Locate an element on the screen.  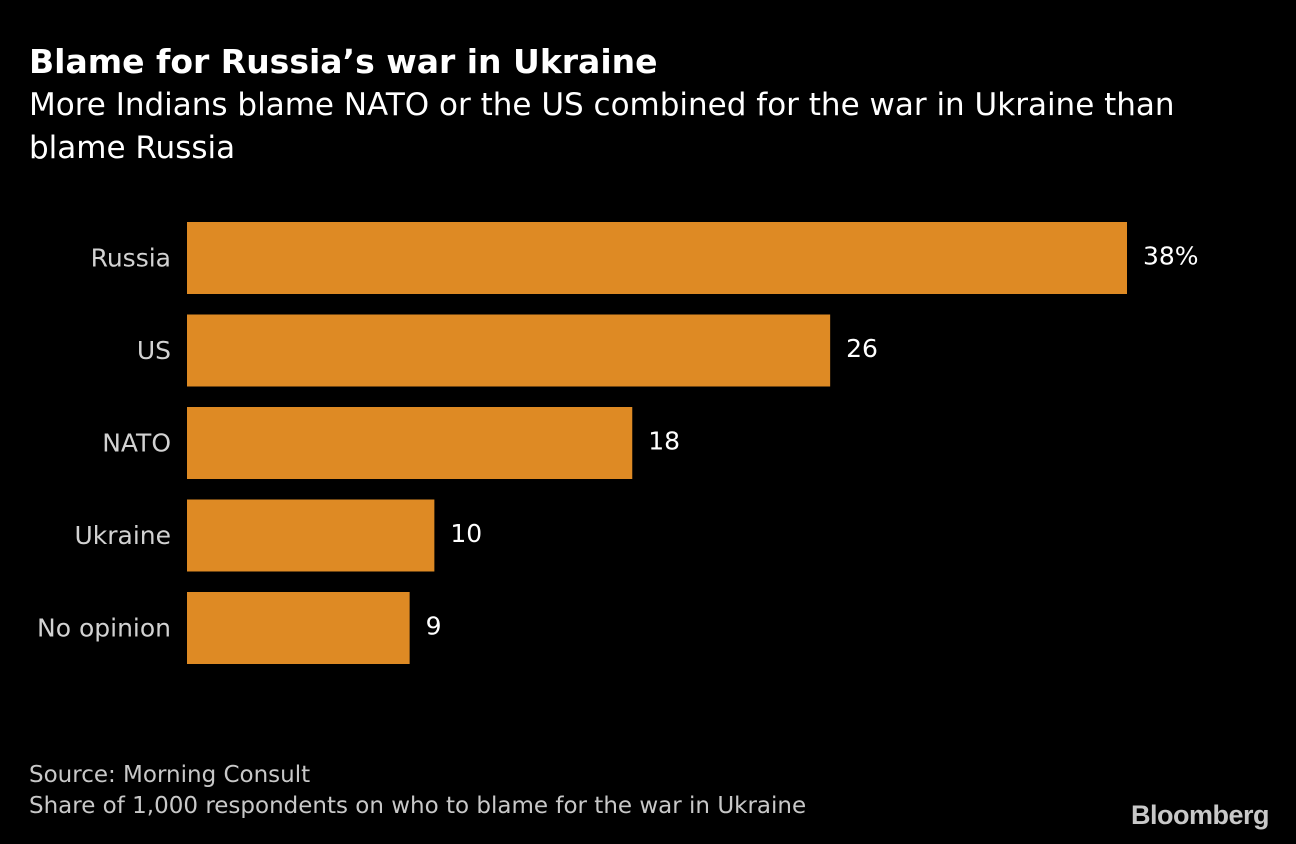
category-label-no-opinion: No opinion is located at coordinates (104, 628).